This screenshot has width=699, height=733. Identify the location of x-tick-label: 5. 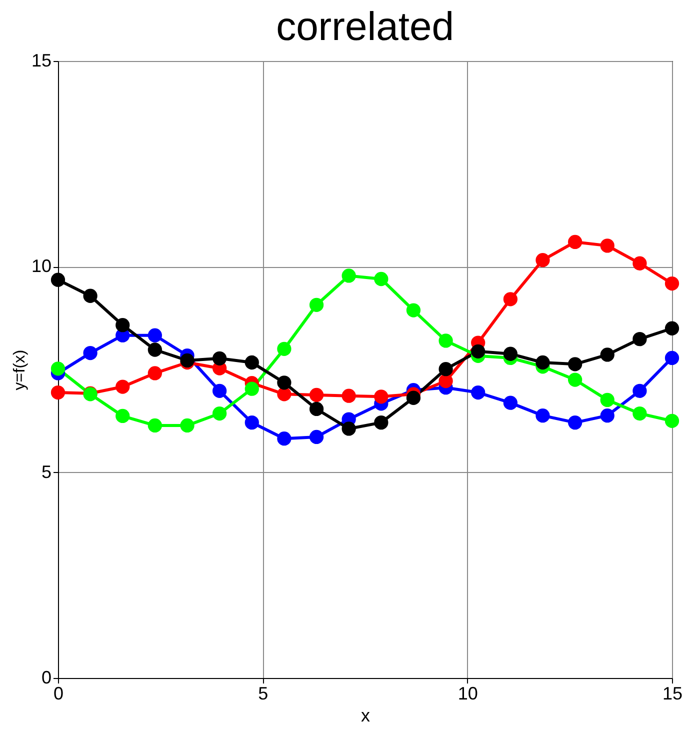
(263, 694).